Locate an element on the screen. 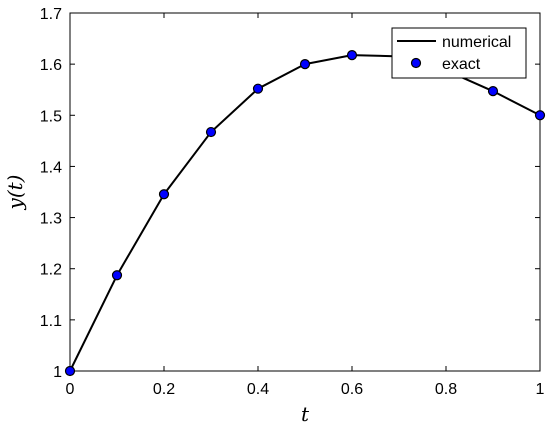  y-tick-label: 1.6 is located at coordinates (51, 65).